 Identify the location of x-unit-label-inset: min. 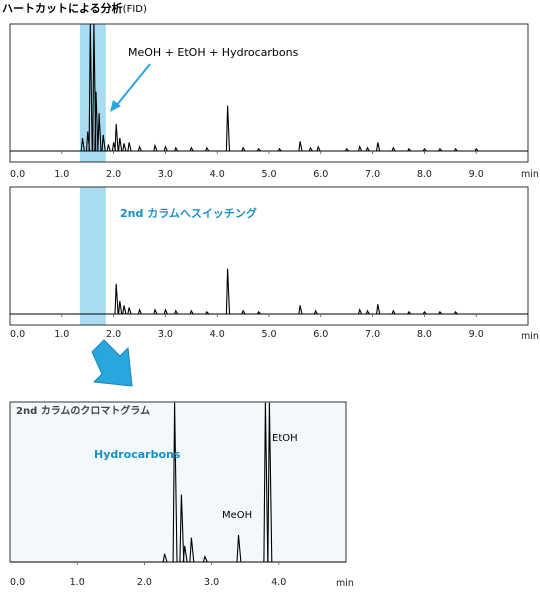
(345, 583).